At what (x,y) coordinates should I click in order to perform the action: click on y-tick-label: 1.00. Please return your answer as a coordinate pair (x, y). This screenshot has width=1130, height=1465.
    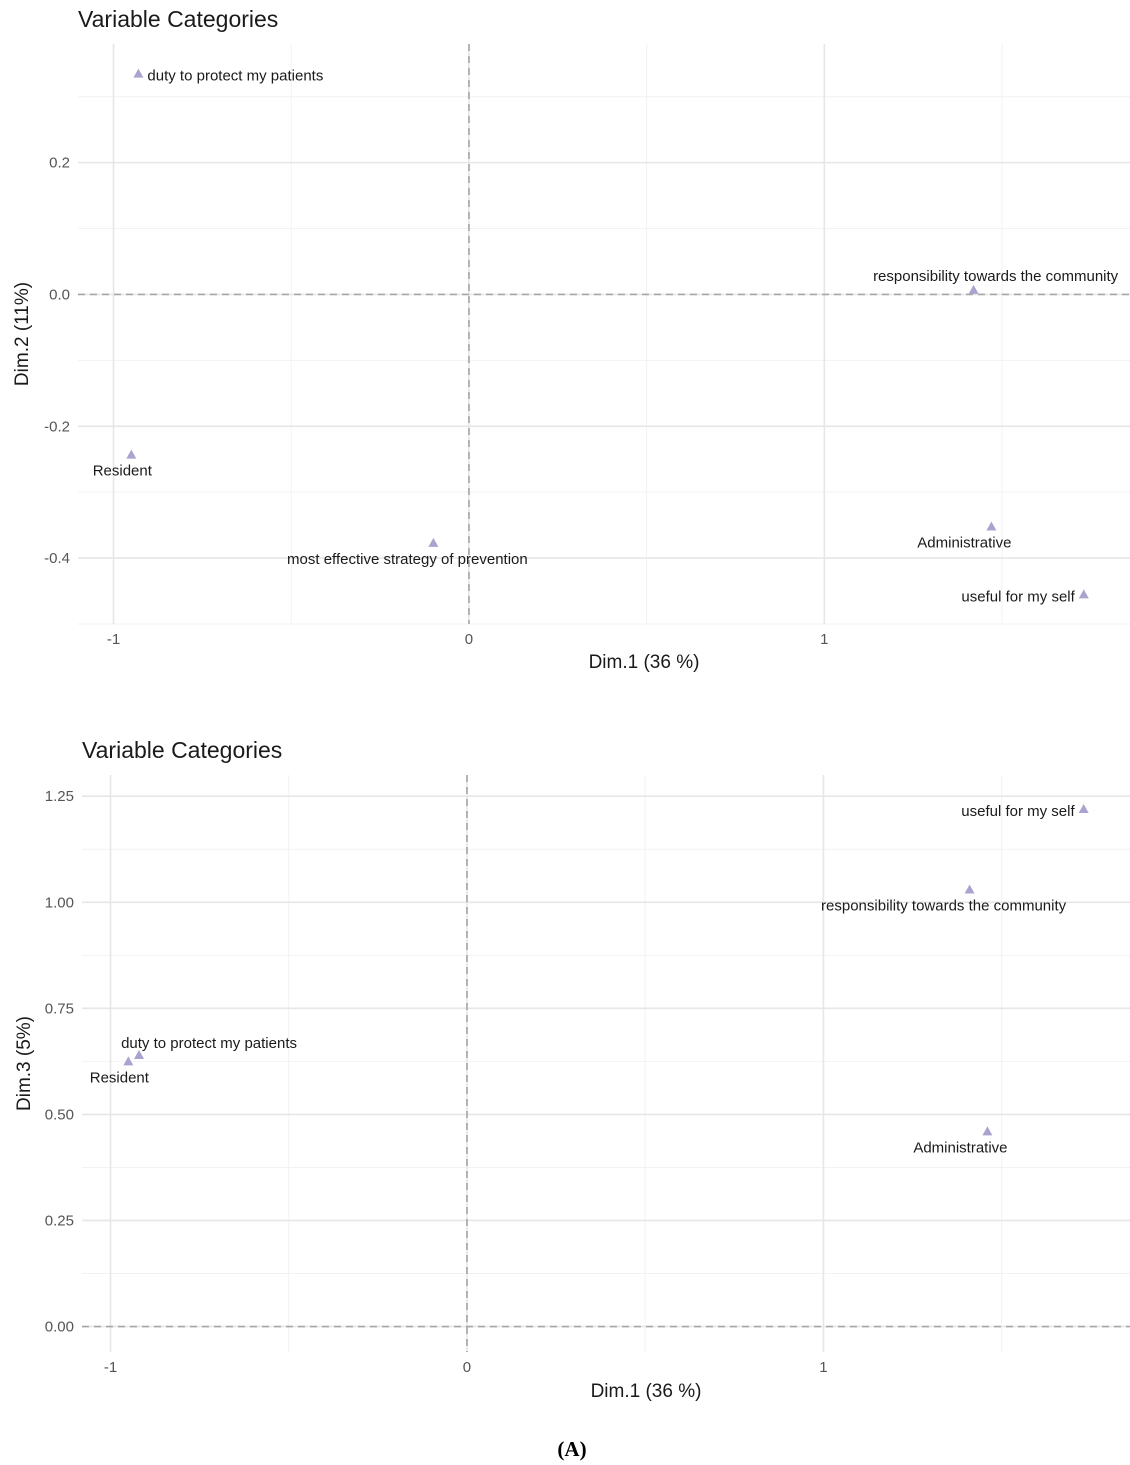
    Looking at the image, I should click on (59, 902).